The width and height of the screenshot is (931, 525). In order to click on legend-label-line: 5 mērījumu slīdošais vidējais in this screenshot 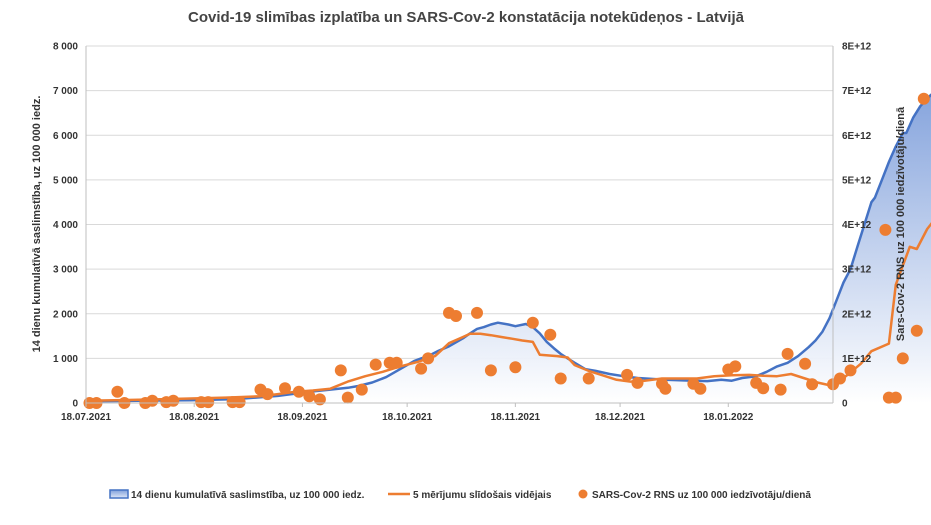, I will do `click(482, 495)`.